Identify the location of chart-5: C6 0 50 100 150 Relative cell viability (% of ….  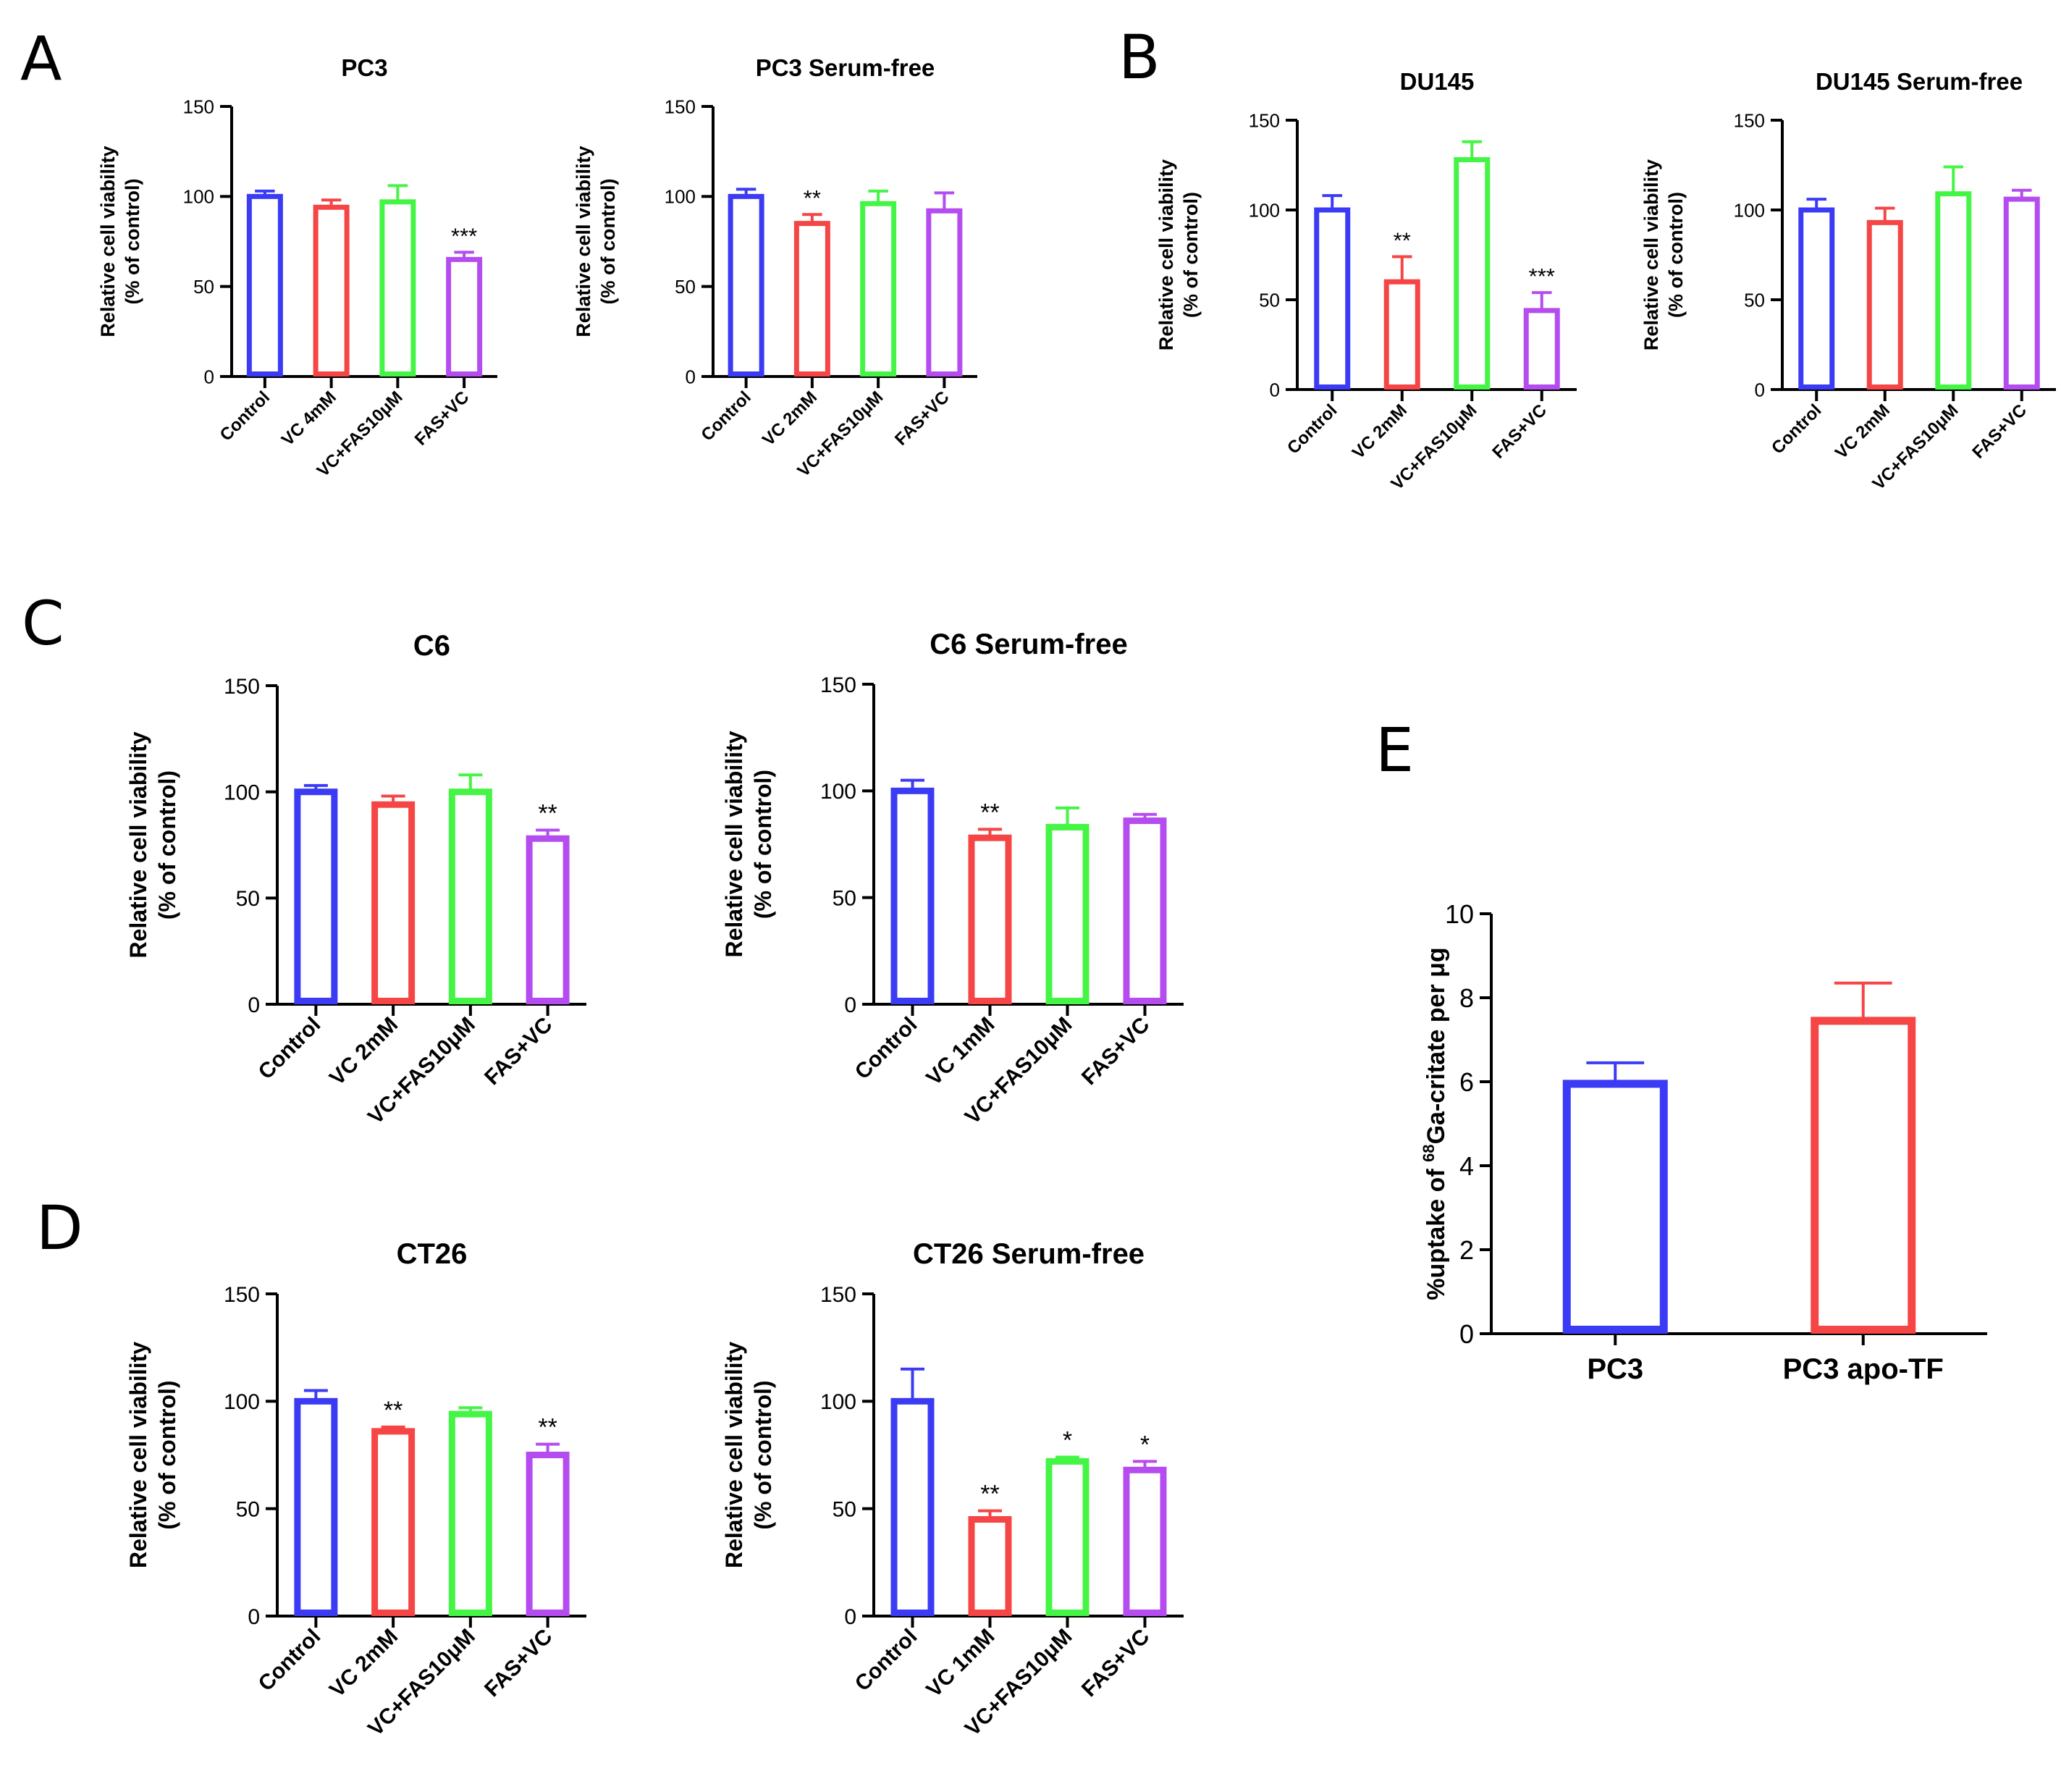
(355, 879).